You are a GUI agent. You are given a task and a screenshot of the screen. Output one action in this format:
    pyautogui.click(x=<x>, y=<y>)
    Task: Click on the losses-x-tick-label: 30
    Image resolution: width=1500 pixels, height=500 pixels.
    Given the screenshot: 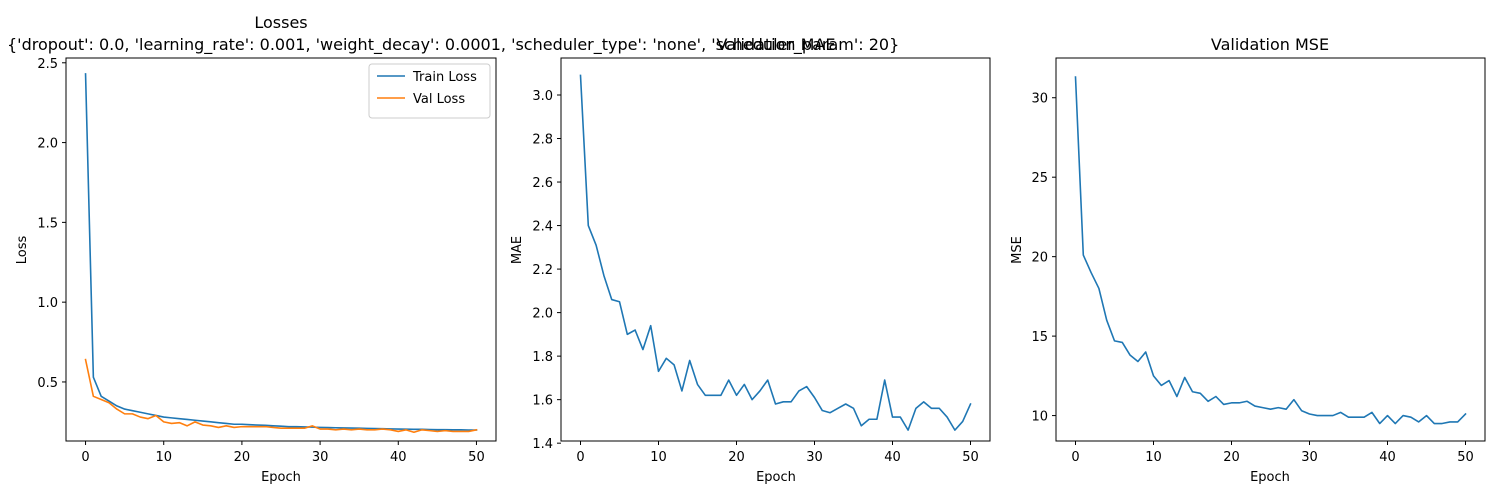 What is the action you would take?
    pyautogui.click(x=320, y=457)
    